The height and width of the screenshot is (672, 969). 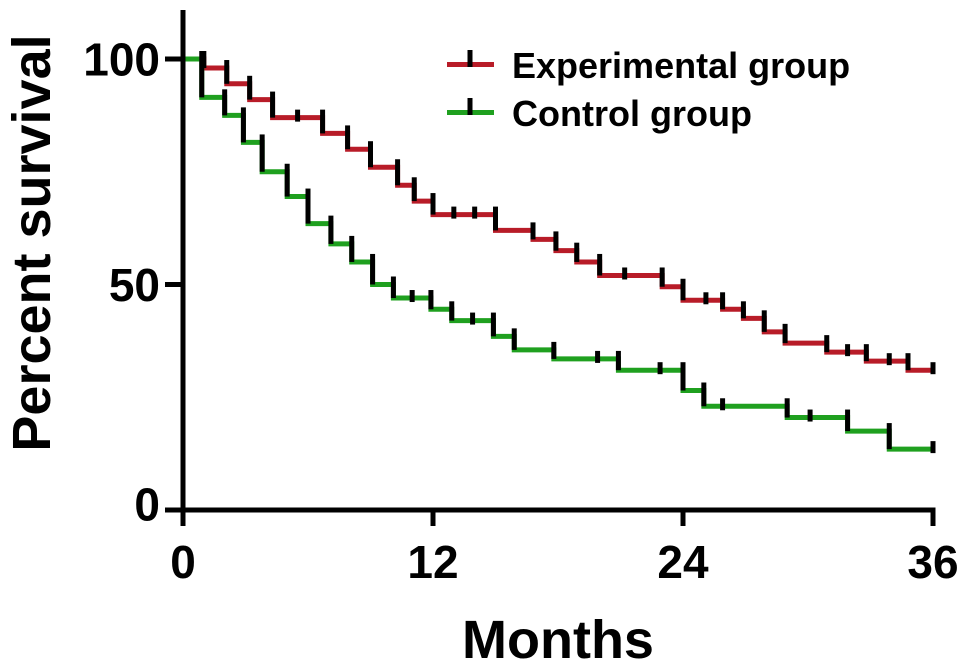 I want to click on legend-entry-control: Control group, so click(x=599, y=113).